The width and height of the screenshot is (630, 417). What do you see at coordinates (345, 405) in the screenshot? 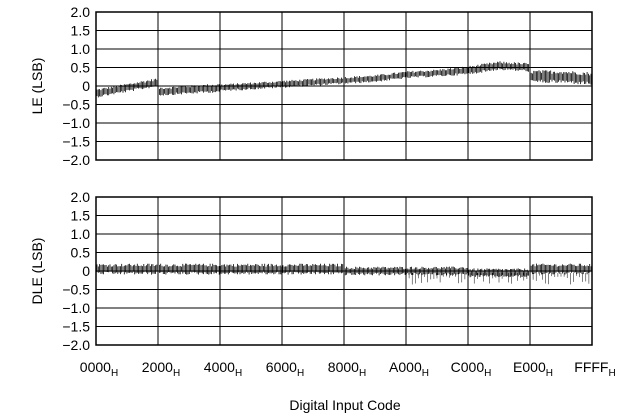
I see `x-axis-label: Digital Input Code` at bounding box center [345, 405].